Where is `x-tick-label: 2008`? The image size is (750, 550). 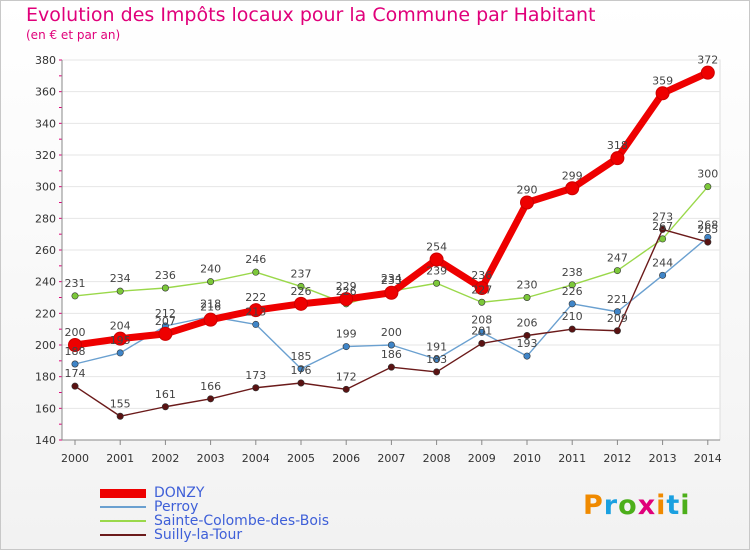
x-tick-label: 2008 is located at coordinates (437, 458).